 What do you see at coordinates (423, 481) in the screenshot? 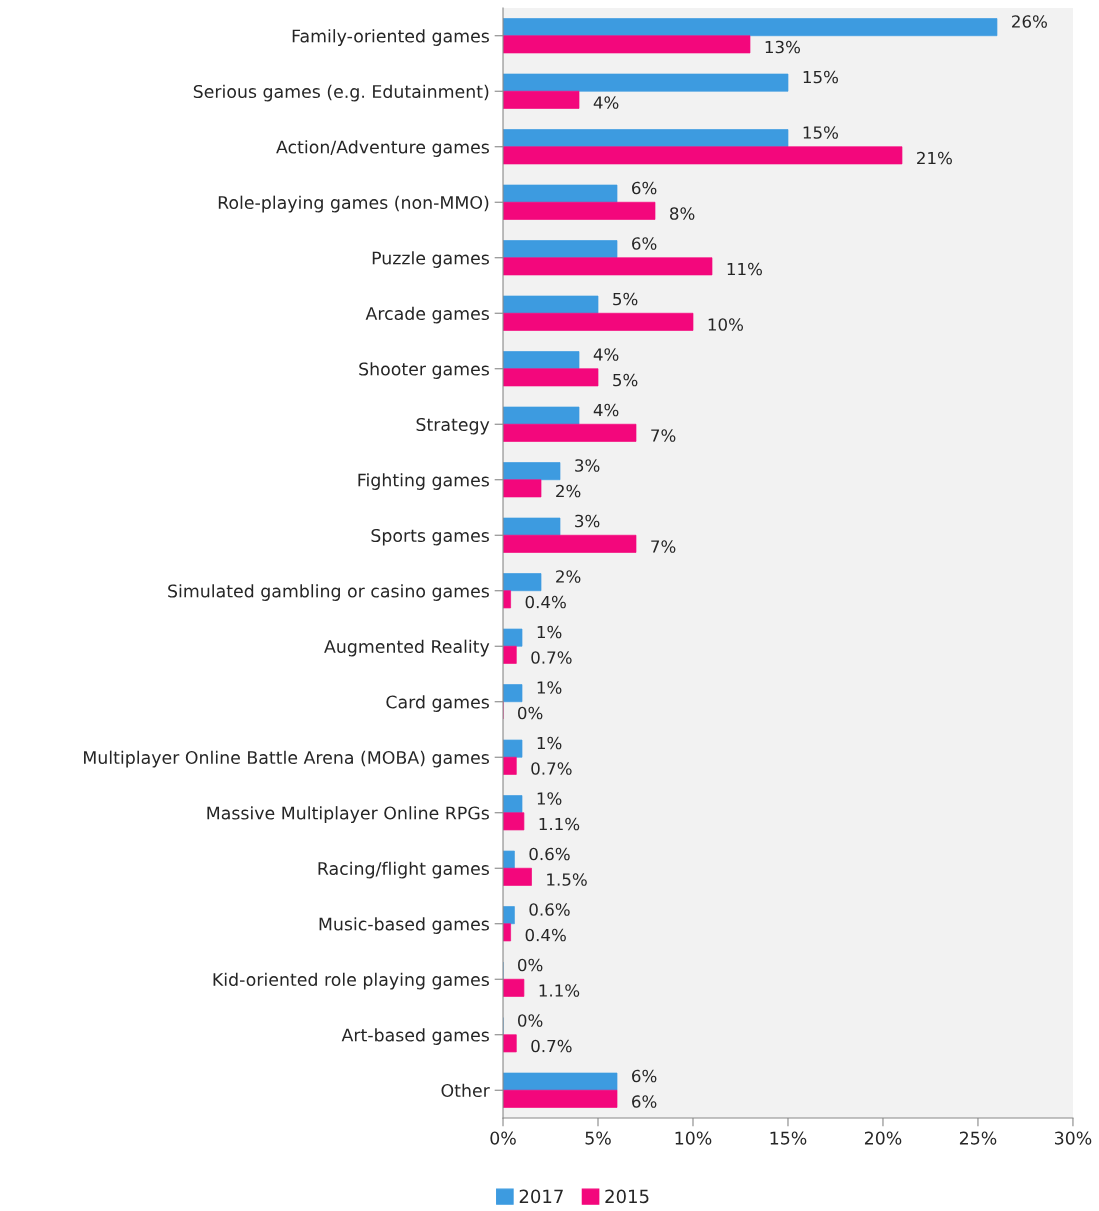
I see `y-tick-label: Fighting games` at bounding box center [423, 481].